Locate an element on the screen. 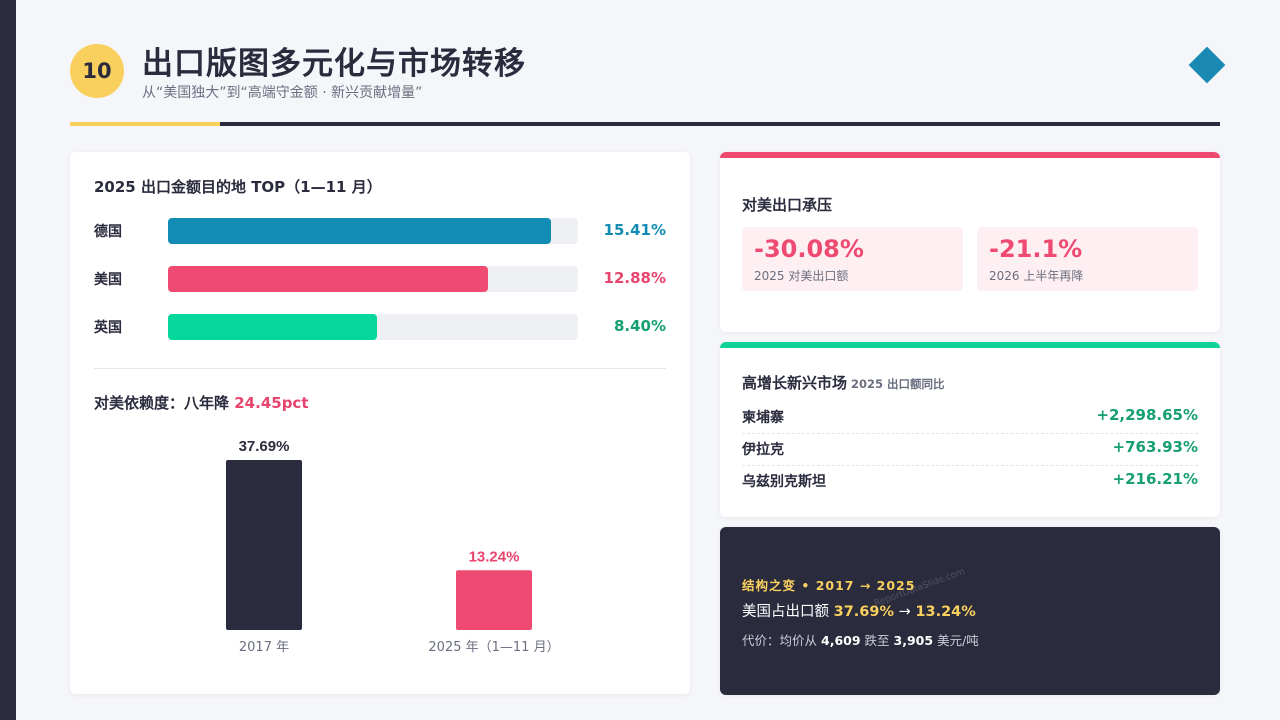  destination-row: 德国 15.41% is located at coordinates (380, 231).